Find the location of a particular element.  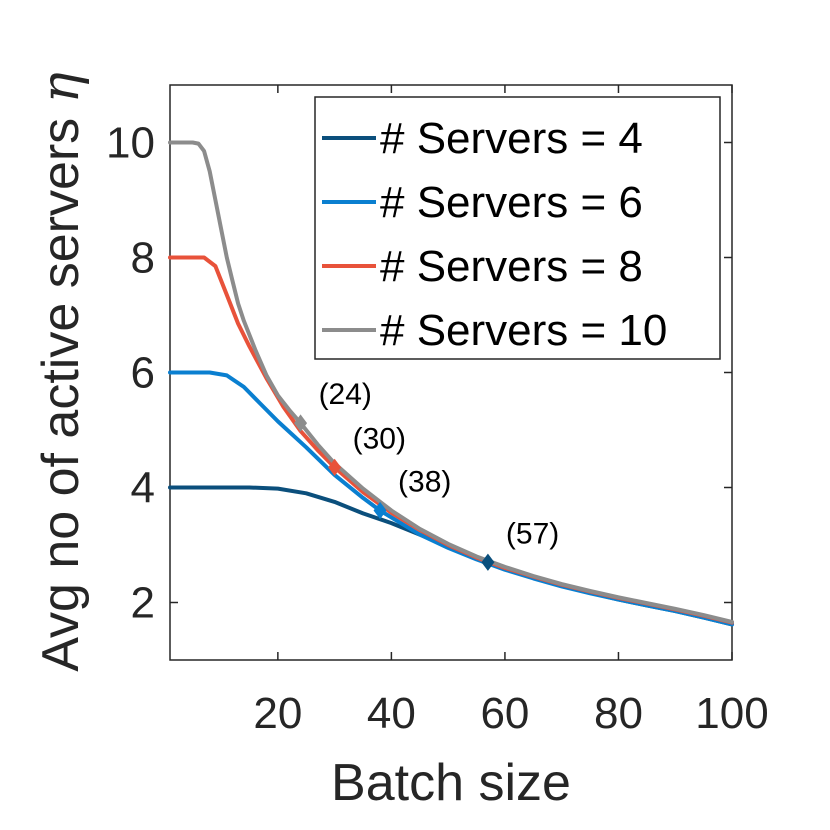

marker-8-servers is located at coordinates (335, 467).